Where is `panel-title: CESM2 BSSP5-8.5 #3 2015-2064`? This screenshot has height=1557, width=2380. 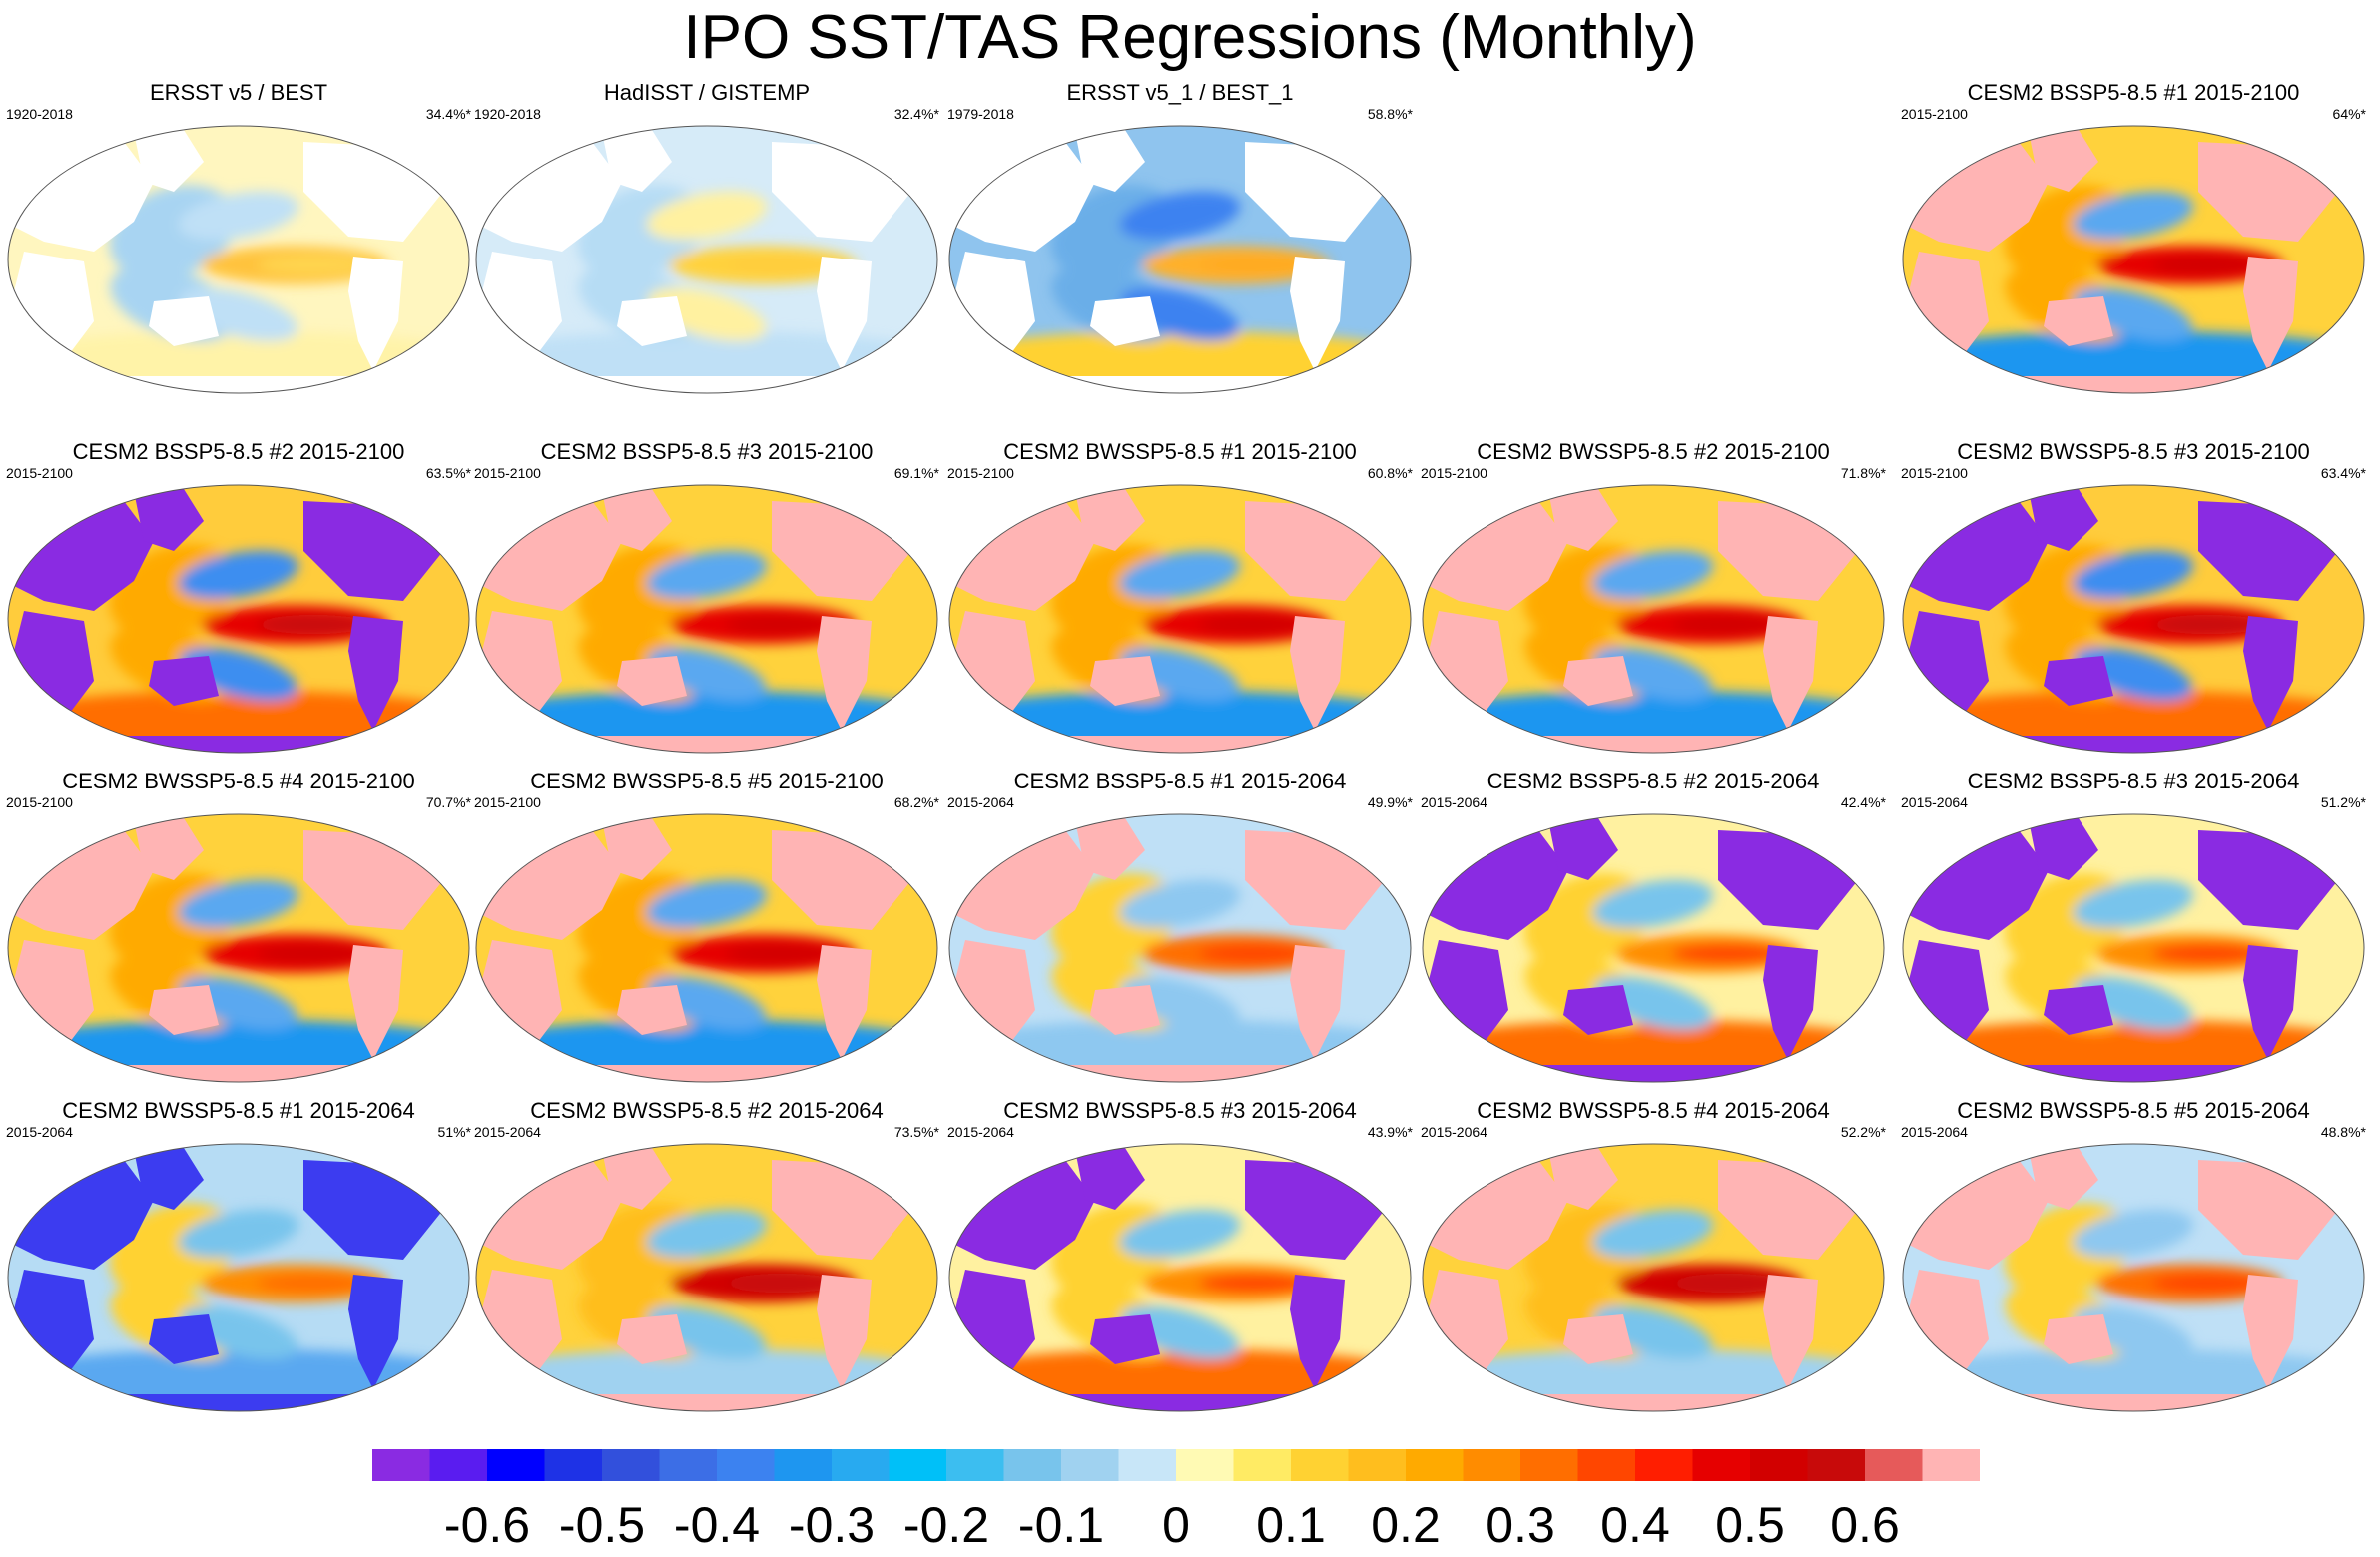
panel-title: CESM2 BSSP5-8.5 #3 2015-2064 is located at coordinates (2133, 781).